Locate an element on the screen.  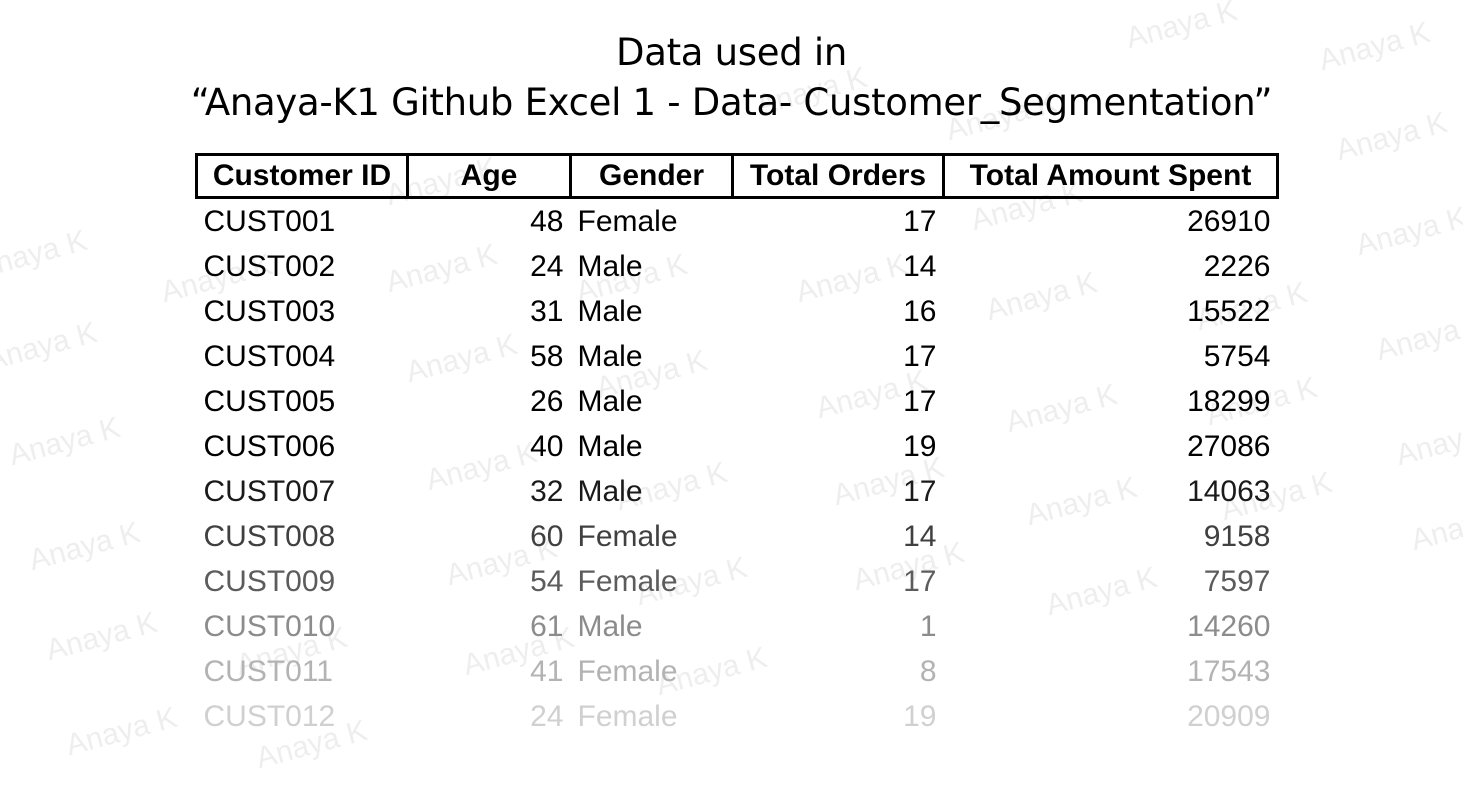
cell-customer-id: CUST011 is located at coordinates (268, 671).